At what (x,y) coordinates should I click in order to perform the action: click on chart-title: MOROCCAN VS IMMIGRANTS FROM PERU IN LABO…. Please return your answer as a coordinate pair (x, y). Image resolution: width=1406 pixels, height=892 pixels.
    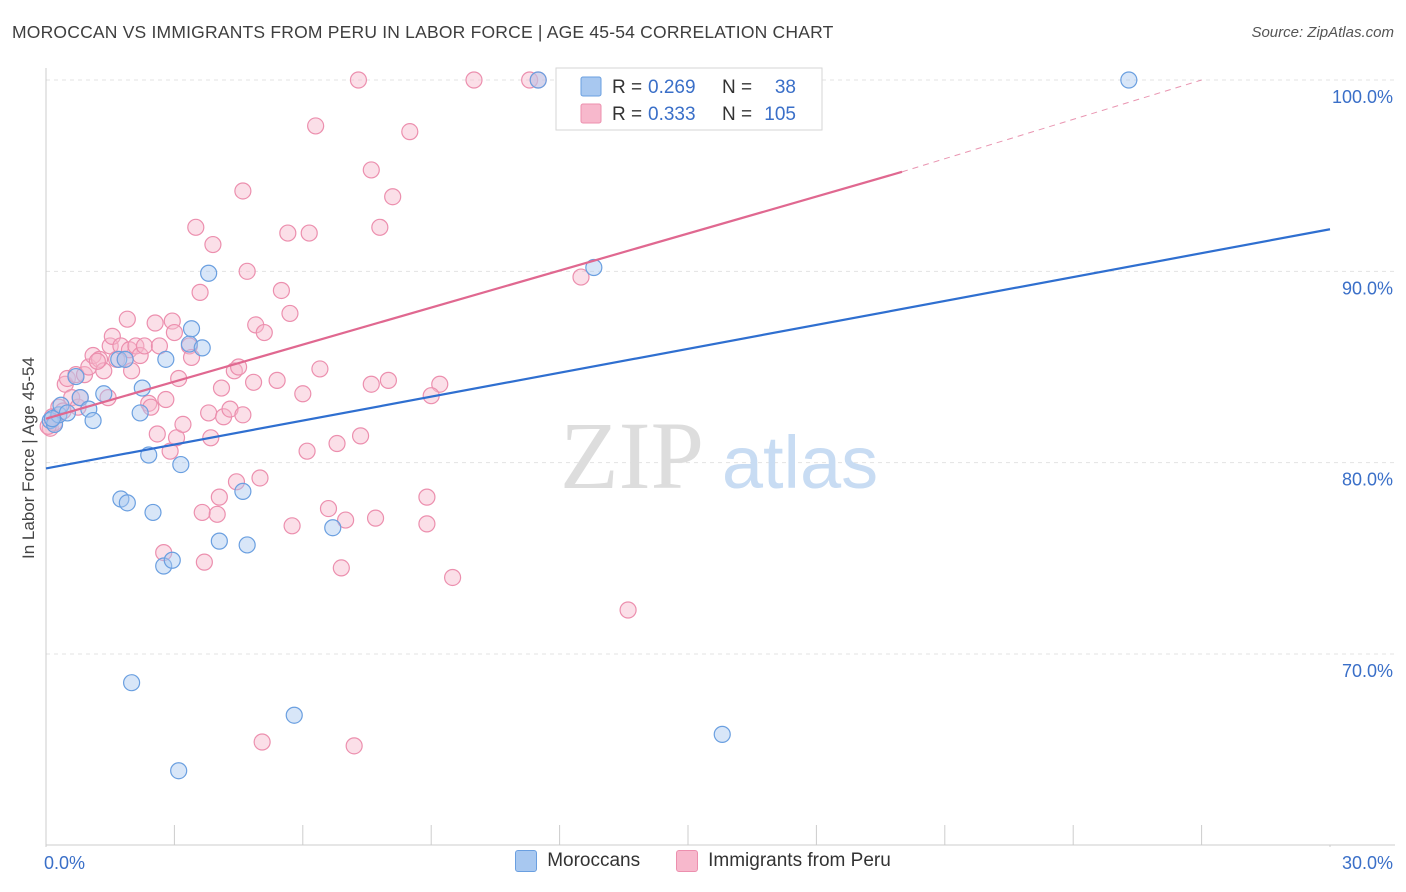
    Looking at the image, I should click on (423, 32).